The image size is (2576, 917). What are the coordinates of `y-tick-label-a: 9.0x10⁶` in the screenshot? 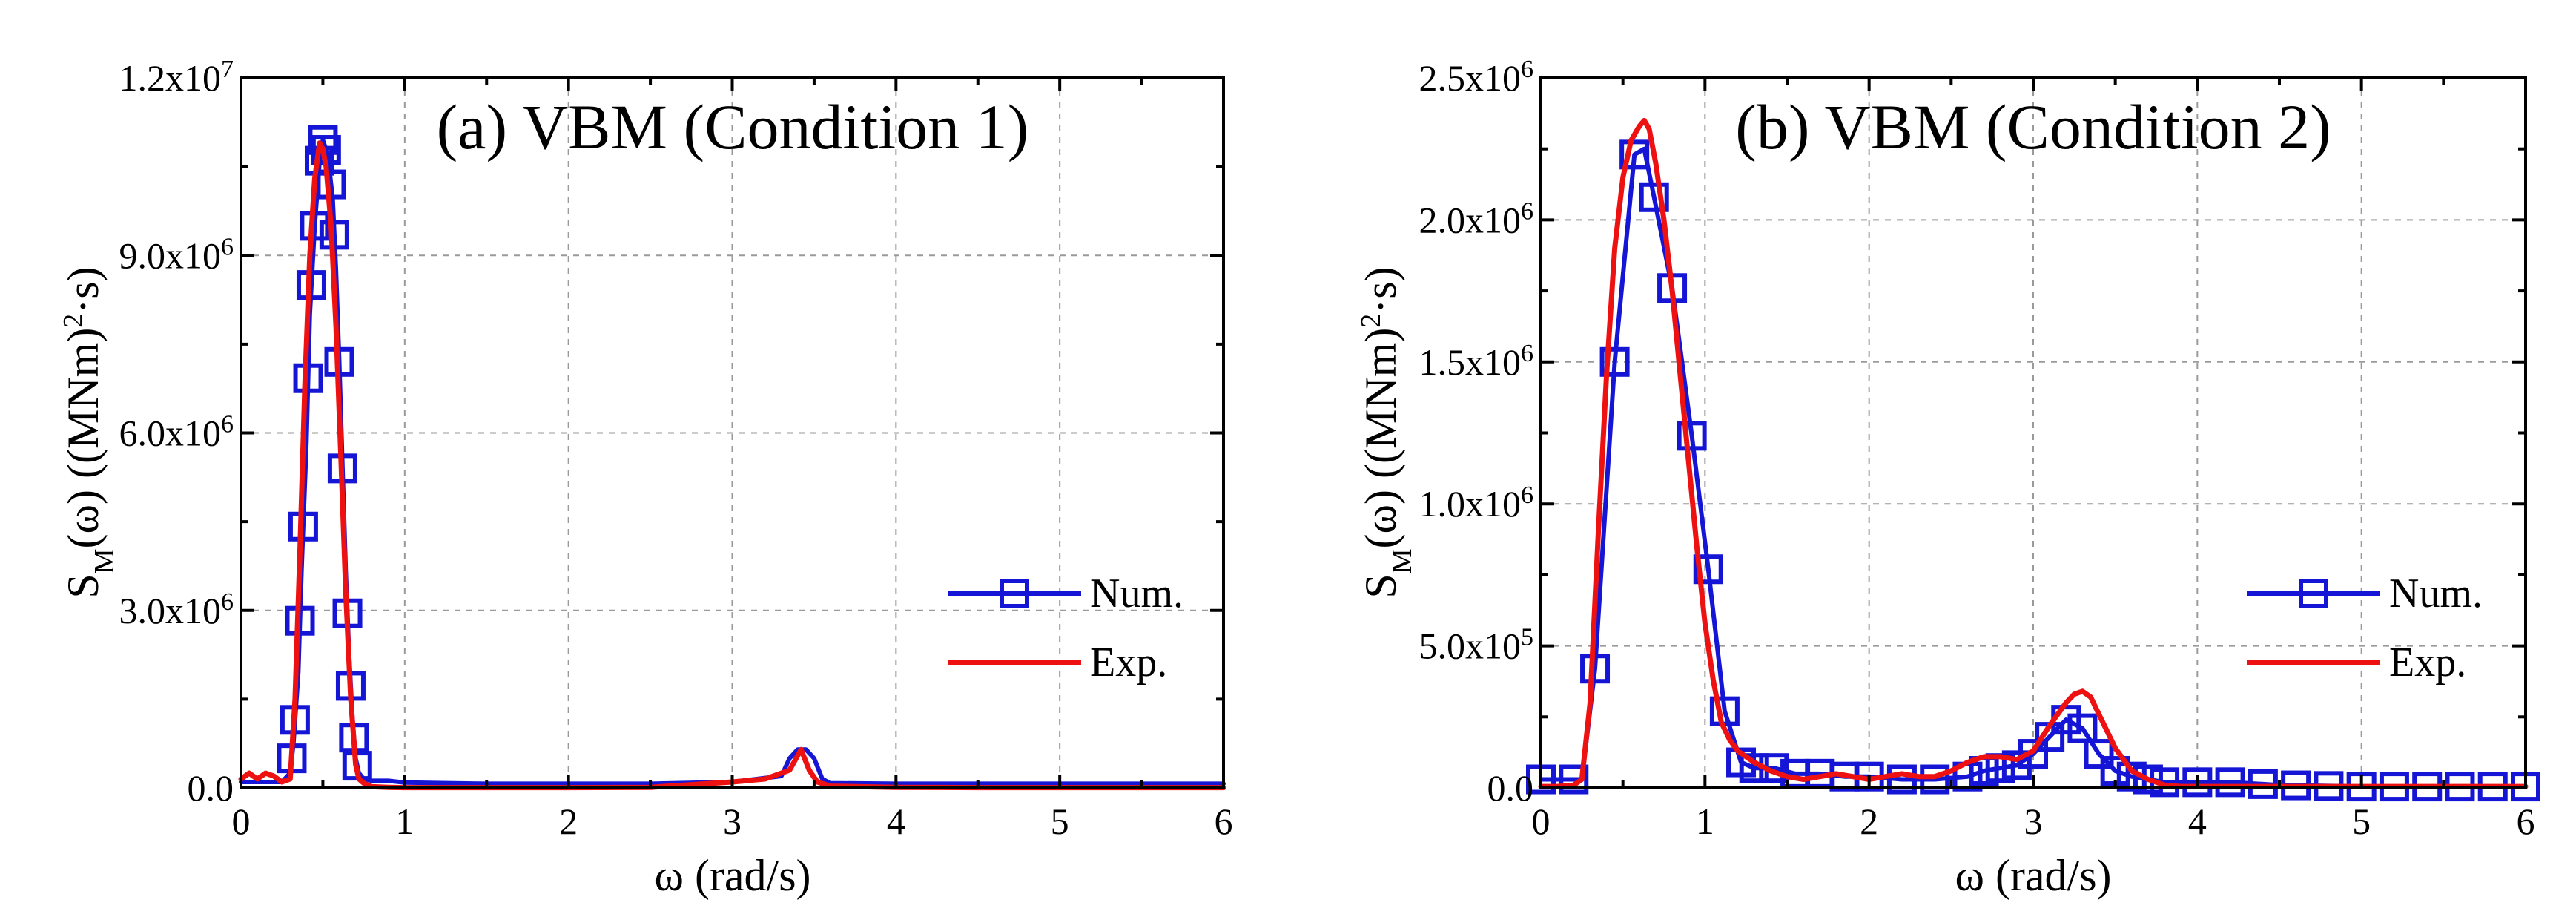 It's located at (176, 255).